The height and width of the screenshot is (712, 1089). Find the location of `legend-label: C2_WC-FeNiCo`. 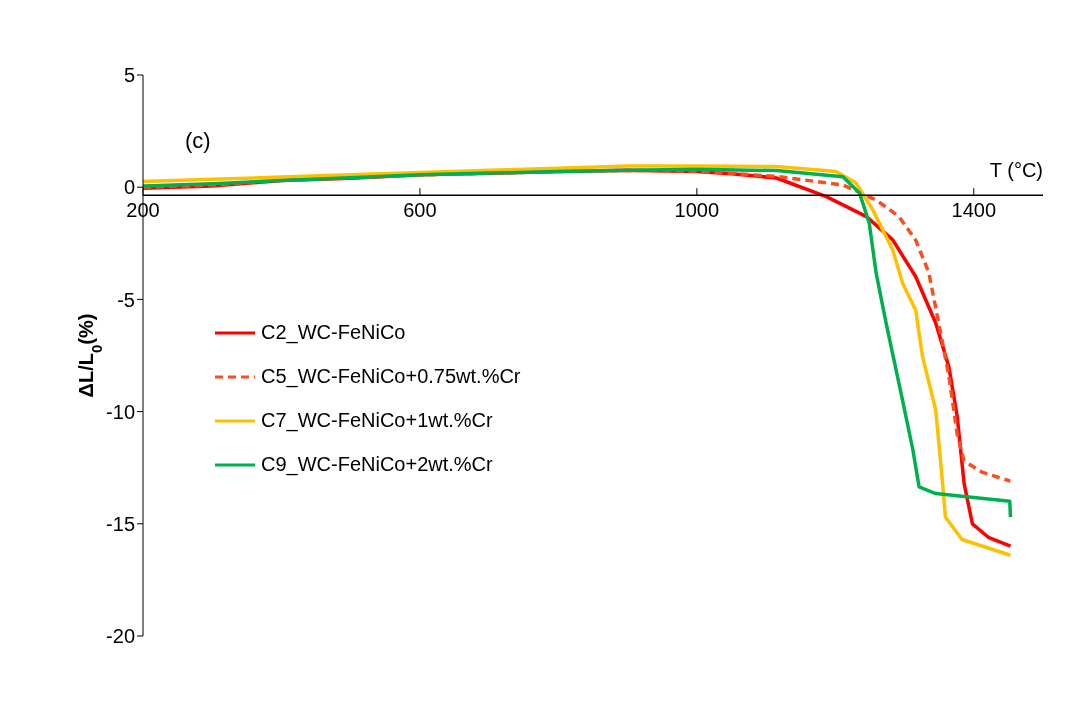

legend-label: C2_WC-FeNiCo is located at coordinates (333, 333).